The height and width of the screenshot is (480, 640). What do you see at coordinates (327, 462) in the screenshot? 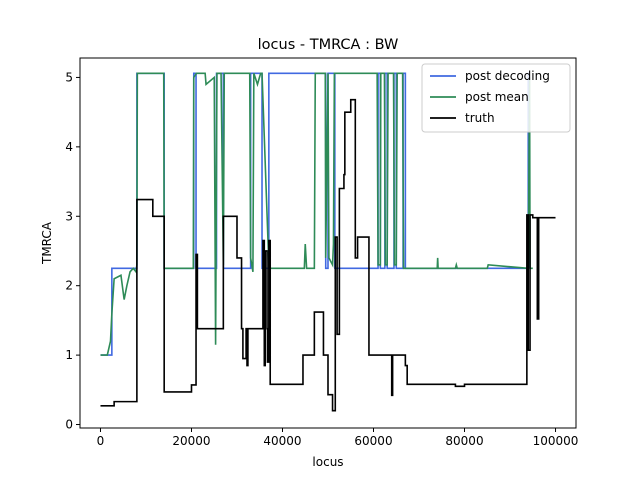
I see `x-axis-label: locus` at bounding box center [327, 462].